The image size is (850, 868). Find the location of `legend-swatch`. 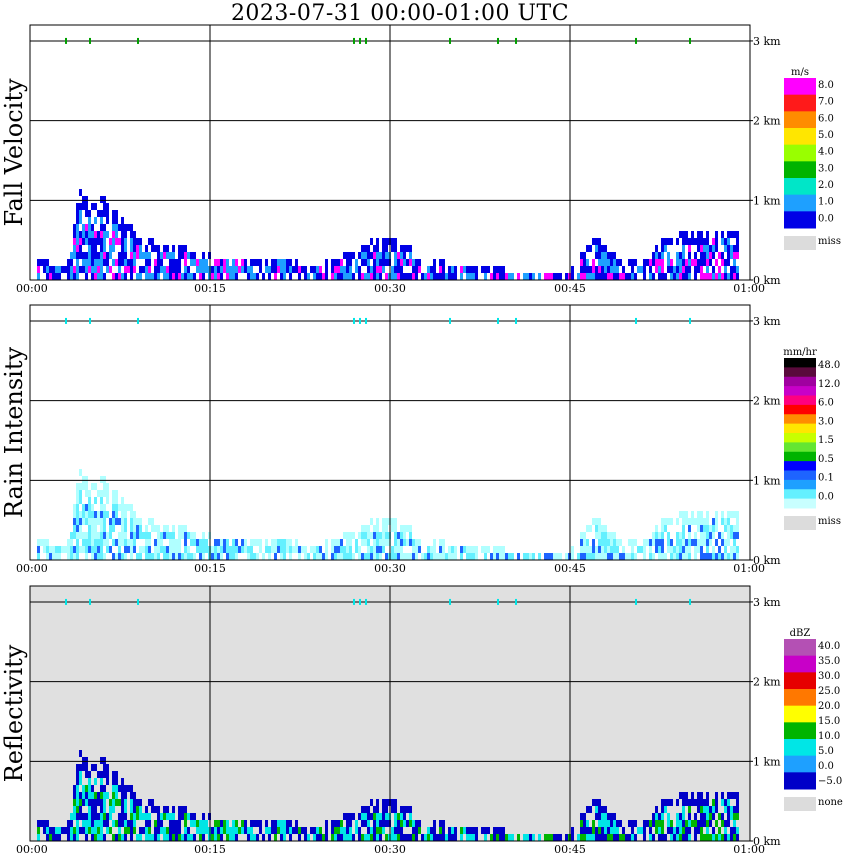

legend-swatch is located at coordinates (800, 475).